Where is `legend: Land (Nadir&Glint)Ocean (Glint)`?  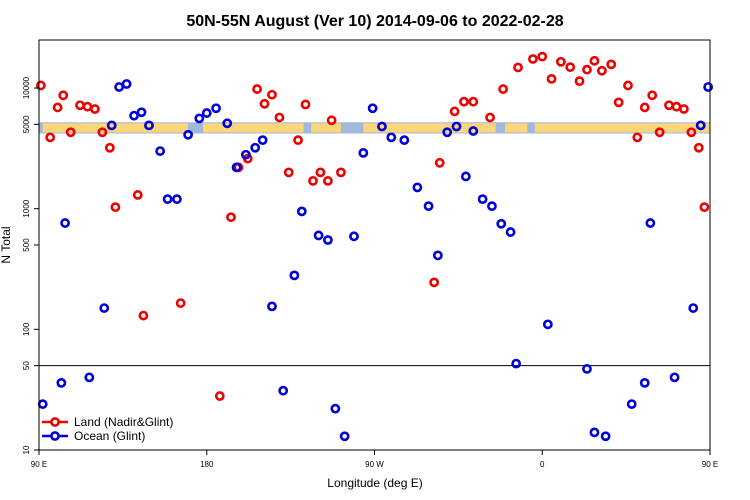 legend: Land (Nadir&Glint)Ocean (Glint) is located at coordinates (107, 429).